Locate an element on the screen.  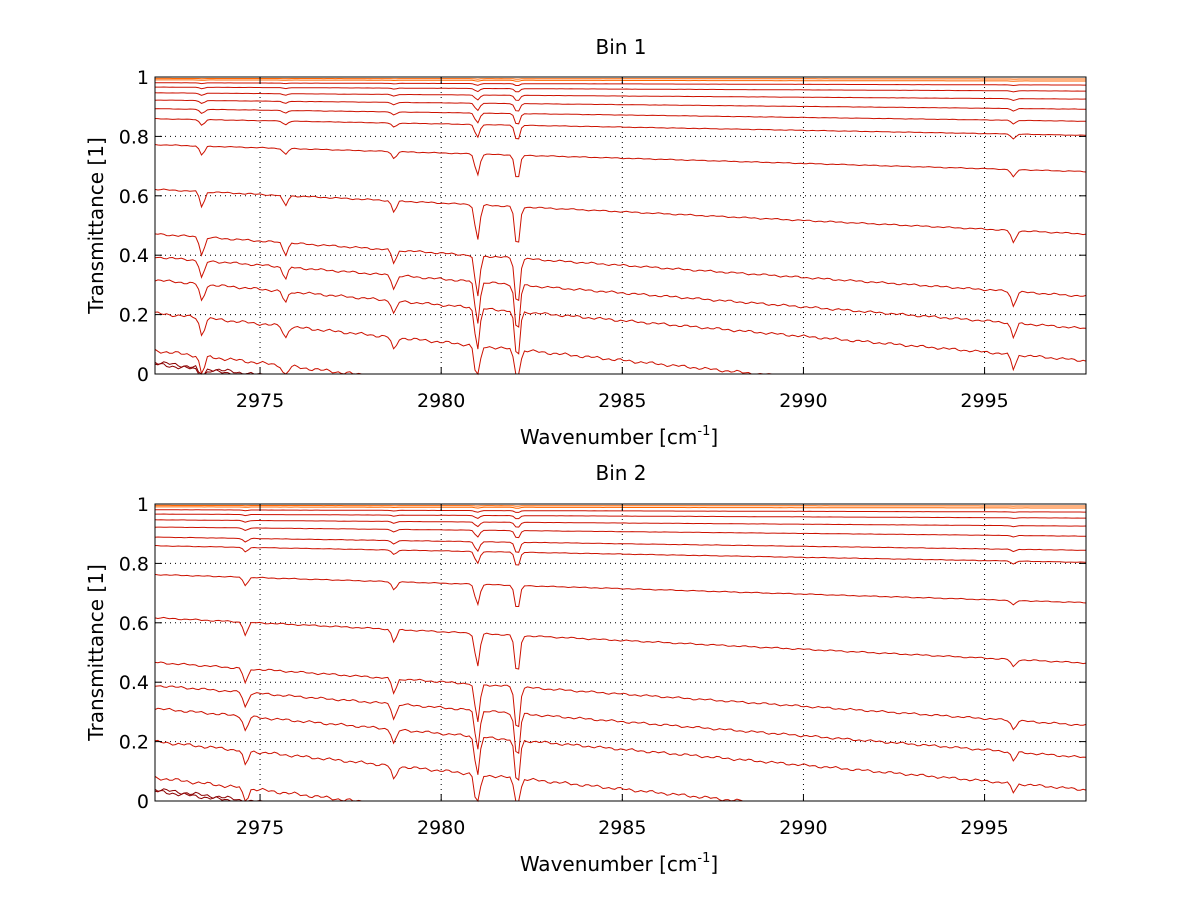
plot-title: Bin 1 is located at coordinates (620, 47).